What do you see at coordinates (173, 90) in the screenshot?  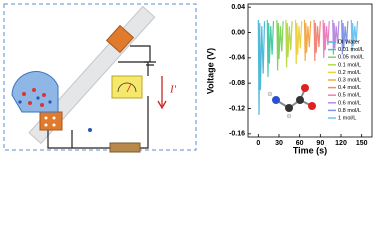 I see `current-label: I'` at bounding box center [173, 90].